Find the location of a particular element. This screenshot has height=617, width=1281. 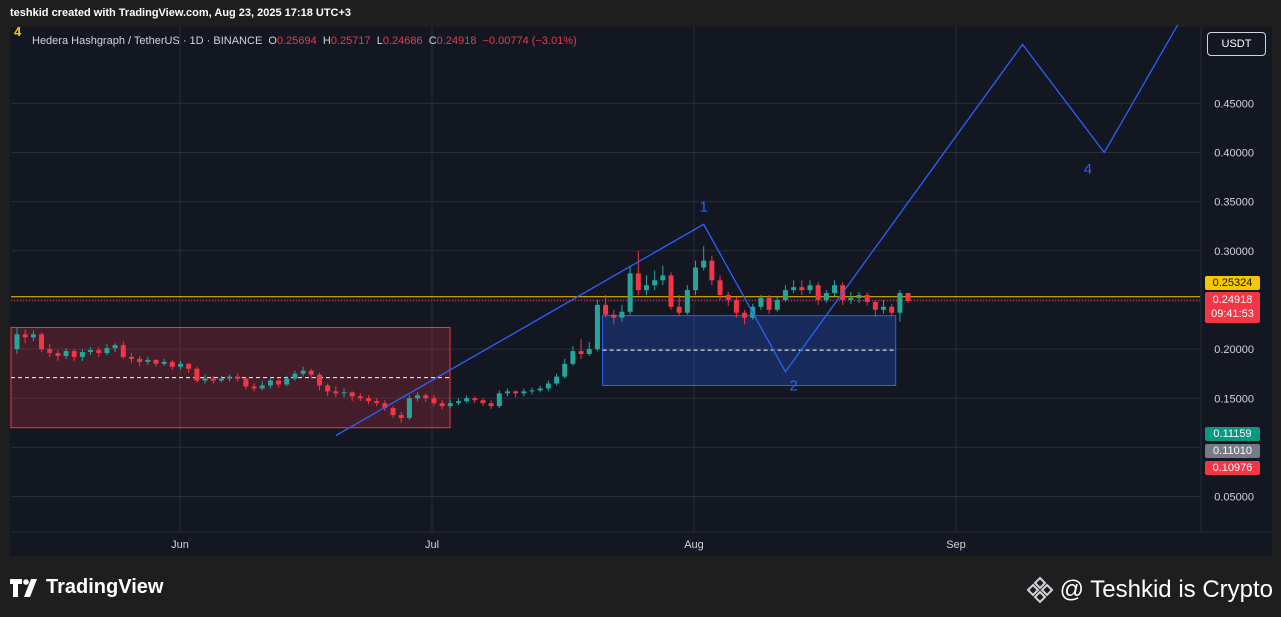

wave-marker-4: 4 is located at coordinates (18, 31).